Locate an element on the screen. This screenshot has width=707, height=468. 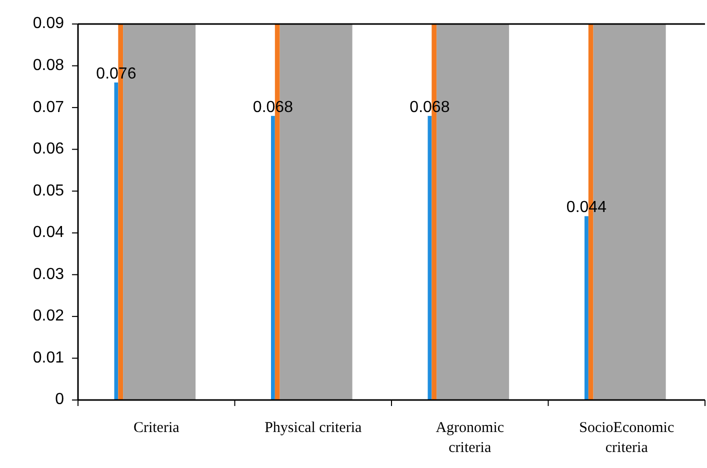
y-tick-label: 0.01 is located at coordinates (48, 357).